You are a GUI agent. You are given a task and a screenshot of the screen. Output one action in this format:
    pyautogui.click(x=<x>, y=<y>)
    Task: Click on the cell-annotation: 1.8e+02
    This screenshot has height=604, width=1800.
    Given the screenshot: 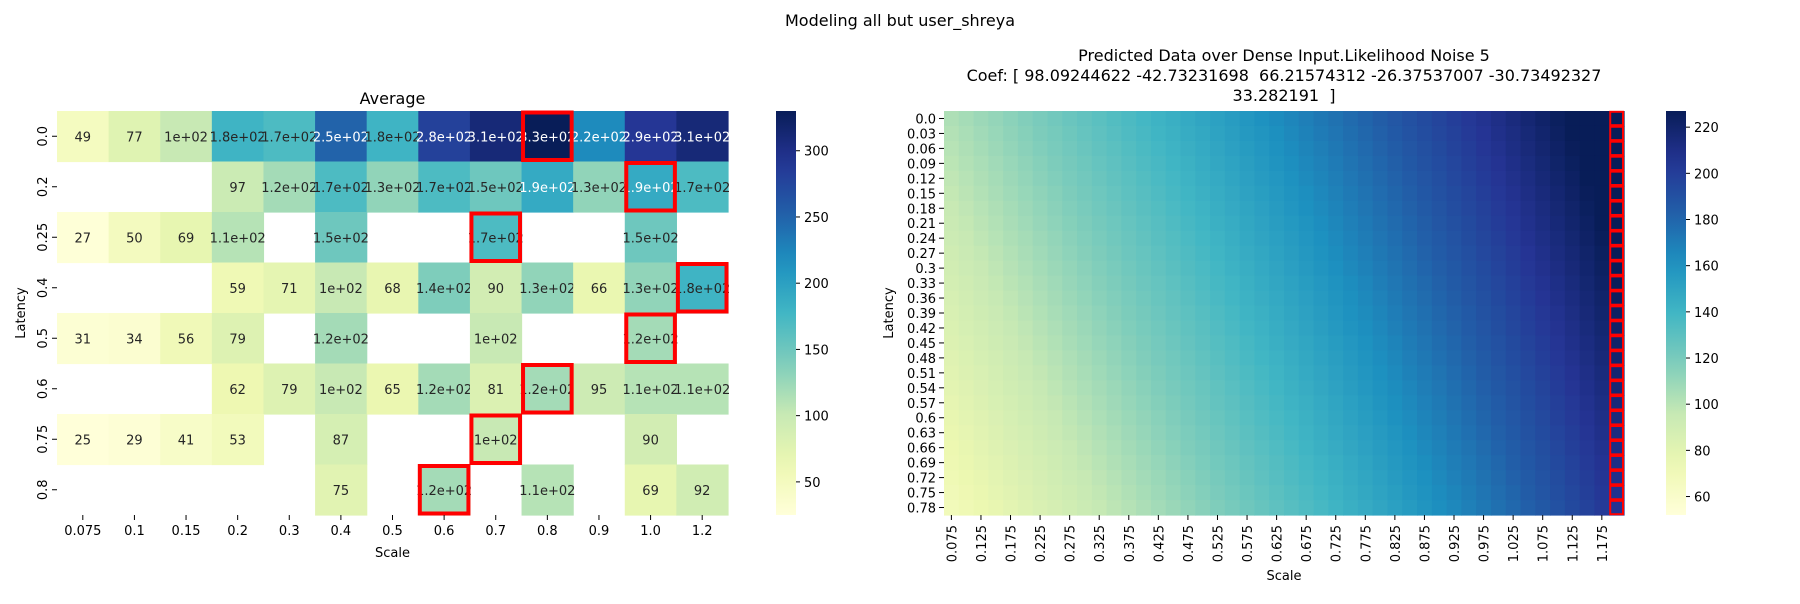 What is the action you would take?
    pyautogui.click(x=238, y=137)
    